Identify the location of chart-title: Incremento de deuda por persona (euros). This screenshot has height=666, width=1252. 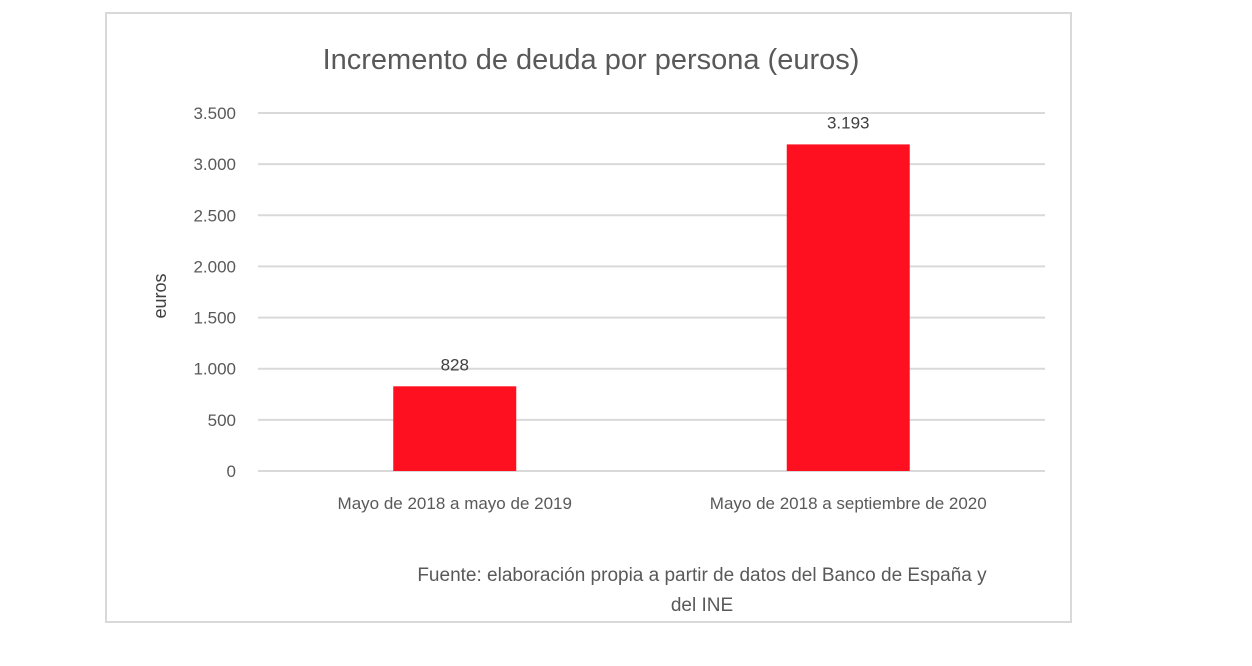
(591, 60).